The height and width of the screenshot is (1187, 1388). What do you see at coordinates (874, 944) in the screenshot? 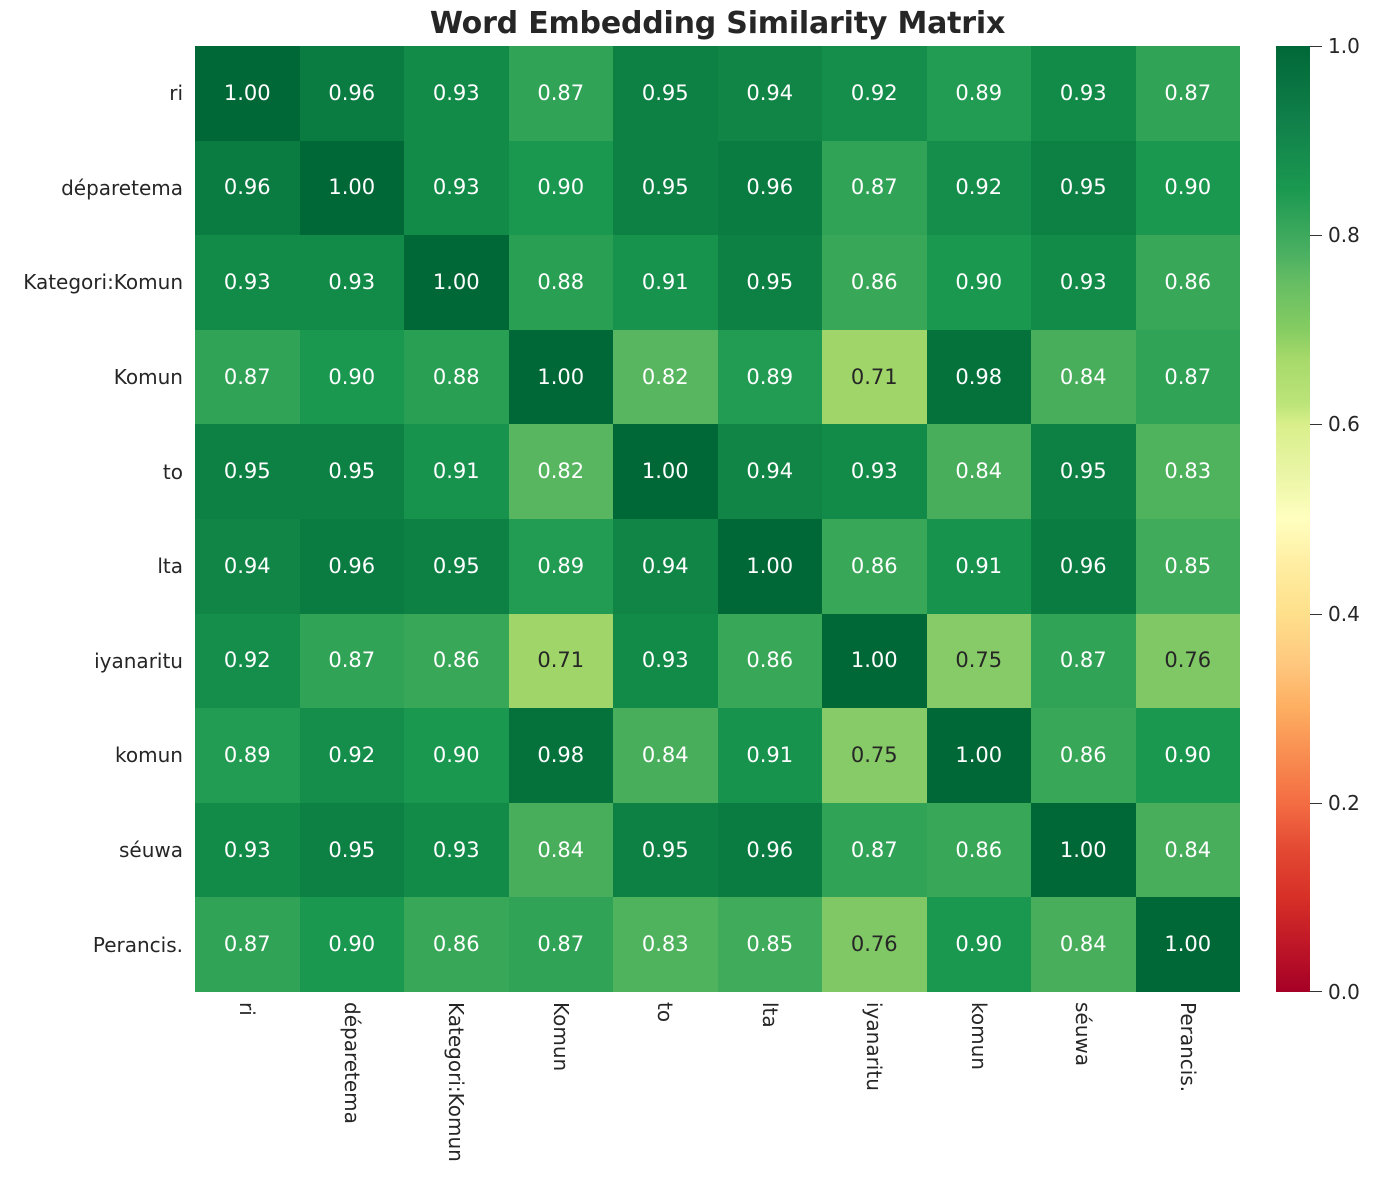
I see `heatmap-cell-value: 0.76` at bounding box center [874, 944].